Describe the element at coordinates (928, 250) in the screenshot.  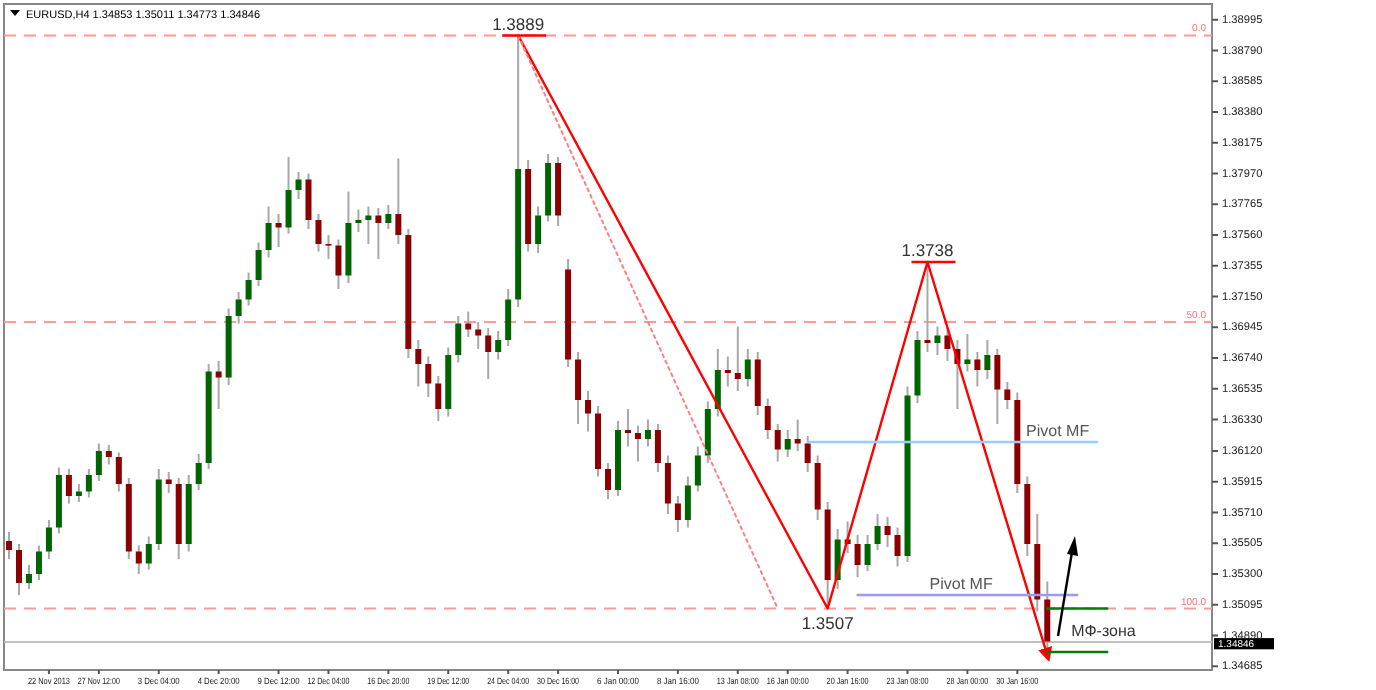
I see `annotation: 1.3738` at that location.